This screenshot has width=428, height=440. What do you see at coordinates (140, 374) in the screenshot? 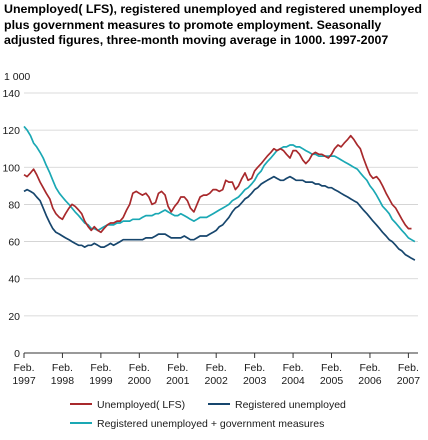
I see `x-tick-label: Feb. 2000` at bounding box center [140, 374].